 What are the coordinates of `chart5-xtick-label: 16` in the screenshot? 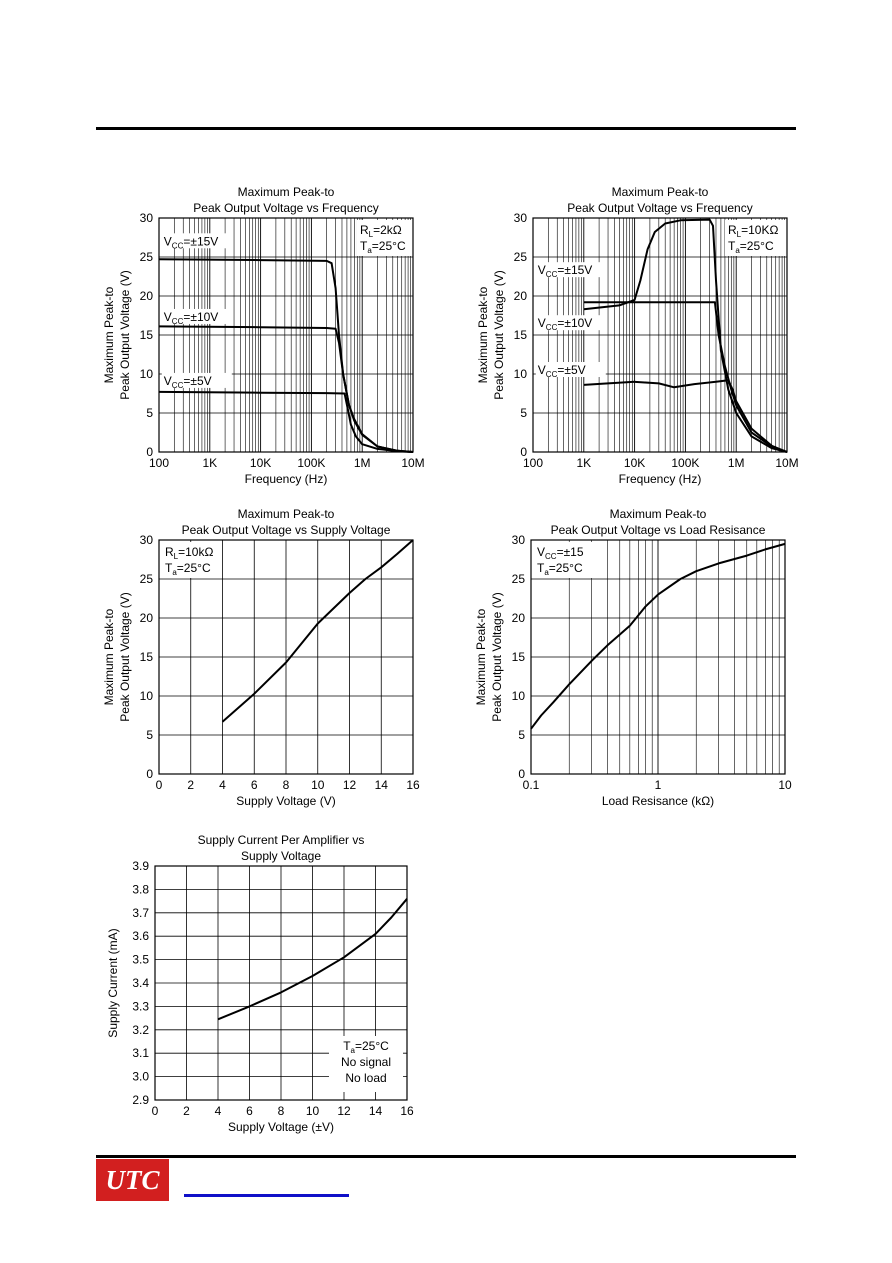 It's located at (407, 1111).